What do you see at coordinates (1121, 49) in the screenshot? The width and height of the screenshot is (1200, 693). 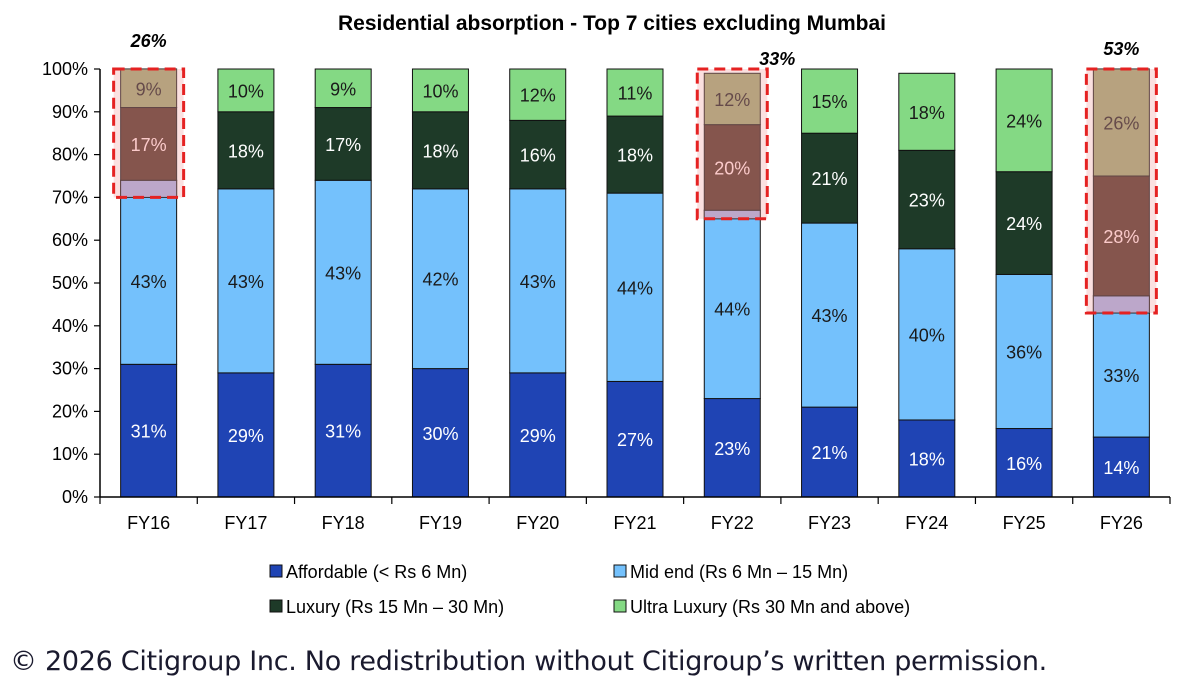 I see `highlight-label: 53%` at bounding box center [1121, 49].